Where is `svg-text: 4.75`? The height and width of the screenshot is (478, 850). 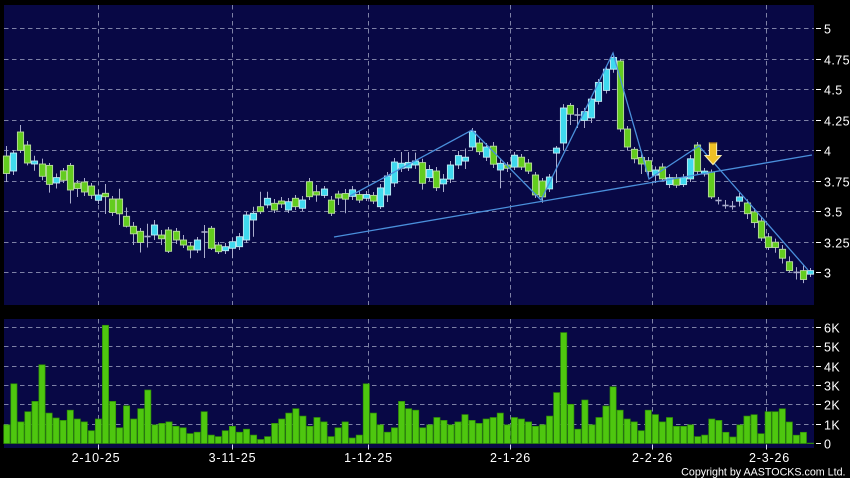
svg-text: 4.75 is located at coordinates (837, 60).